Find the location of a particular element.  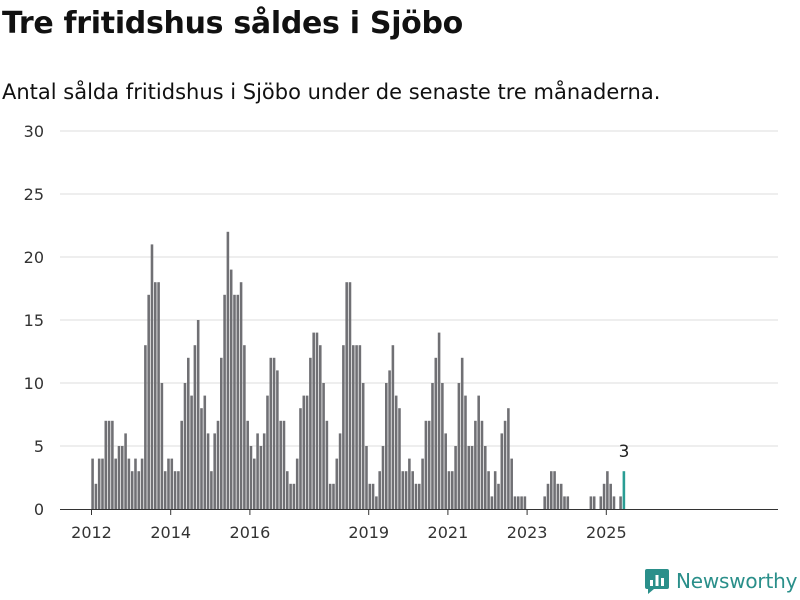

newsworthy-logo: Newsworthy is located at coordinates (720, 581).